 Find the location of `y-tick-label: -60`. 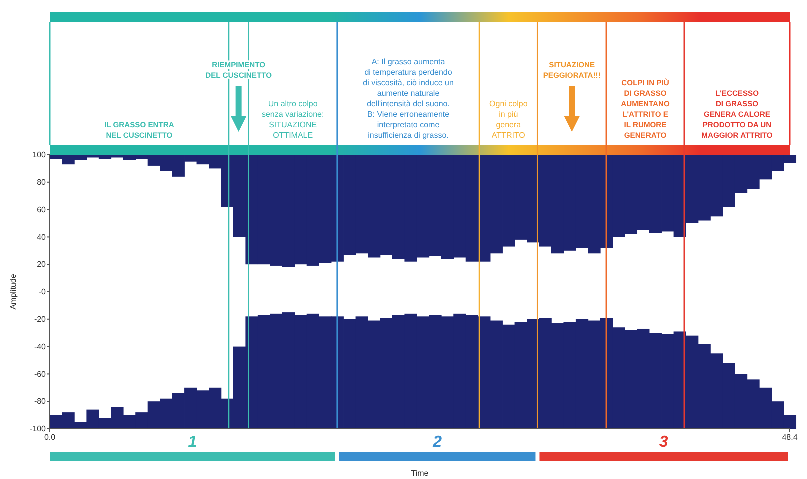

y-tick-label: -60 is located at coordinates (40, 374).